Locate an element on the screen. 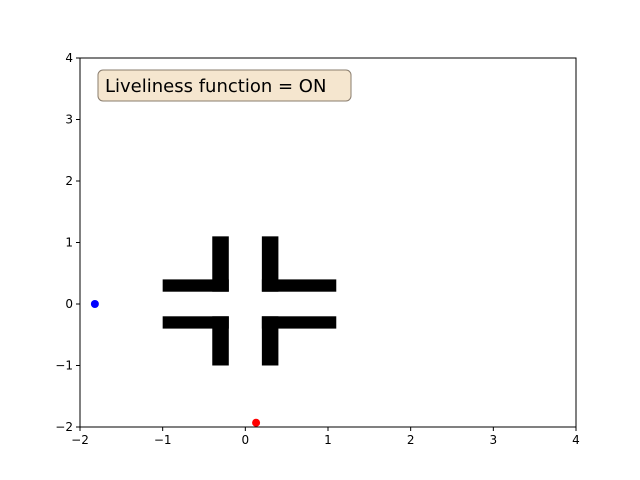  liveliness-annotation: Liveliness function = ON is located at coordinates (224, 85).